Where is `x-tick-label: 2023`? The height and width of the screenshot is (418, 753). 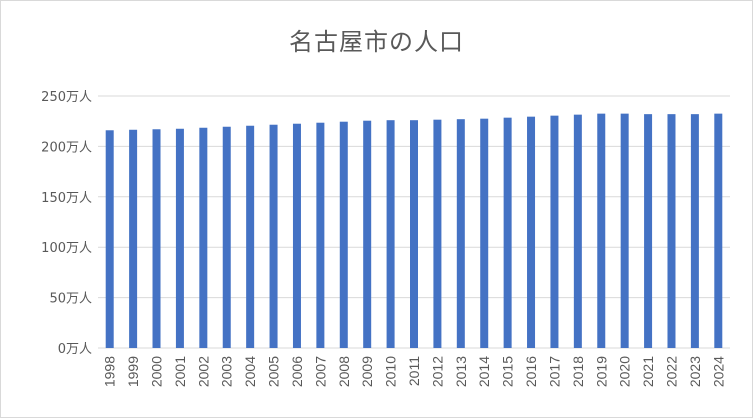 x-tick-label: 2023 is located at coordinates (695, 371).